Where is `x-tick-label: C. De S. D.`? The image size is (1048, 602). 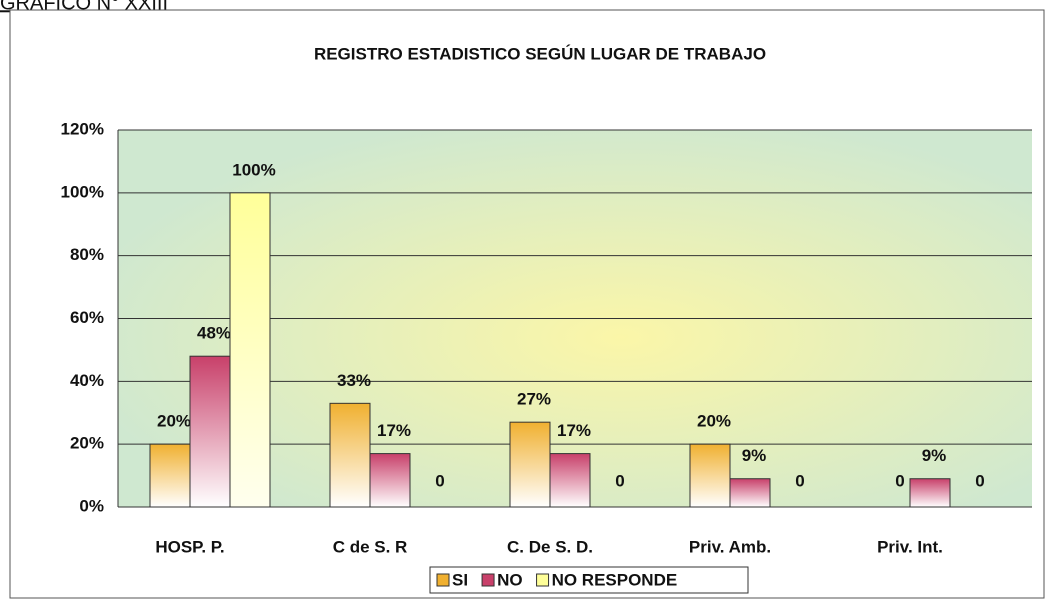
x-tick-label: C. De S. D. is located at coordinates (550, 546).